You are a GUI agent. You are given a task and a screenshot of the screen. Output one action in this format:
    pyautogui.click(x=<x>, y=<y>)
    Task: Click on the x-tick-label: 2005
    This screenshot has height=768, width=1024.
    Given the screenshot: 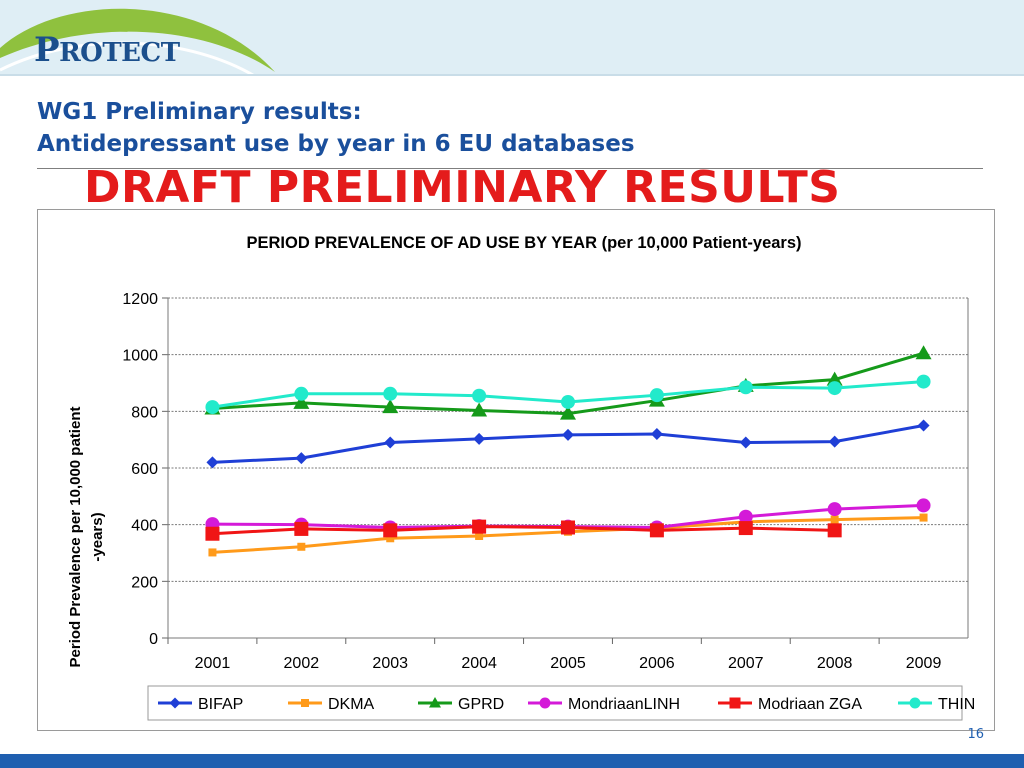 What is the action you would take?
    pyautogui.click(x=568, y=663)
    